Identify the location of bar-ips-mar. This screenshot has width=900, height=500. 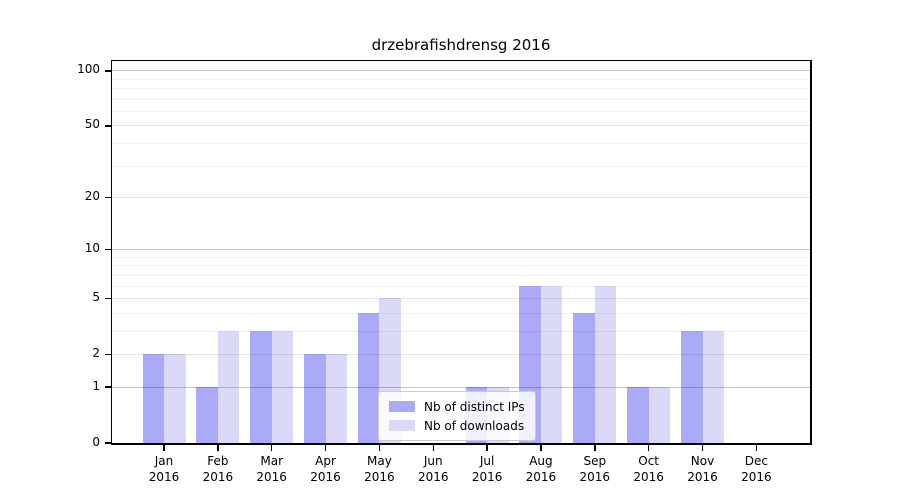
(261, 387).